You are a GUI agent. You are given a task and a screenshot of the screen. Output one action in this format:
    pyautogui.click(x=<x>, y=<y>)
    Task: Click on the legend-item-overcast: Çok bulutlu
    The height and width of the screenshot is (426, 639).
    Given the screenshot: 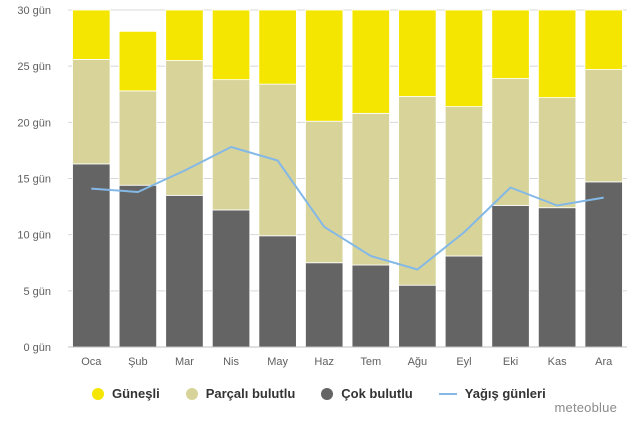 What is the action you would take?
    pyautogui.click(x=367, y=393)
    